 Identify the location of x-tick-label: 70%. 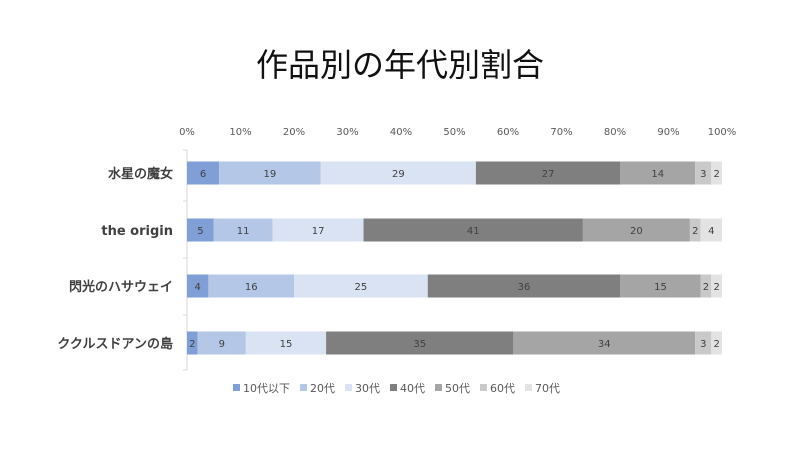
(561, 132).